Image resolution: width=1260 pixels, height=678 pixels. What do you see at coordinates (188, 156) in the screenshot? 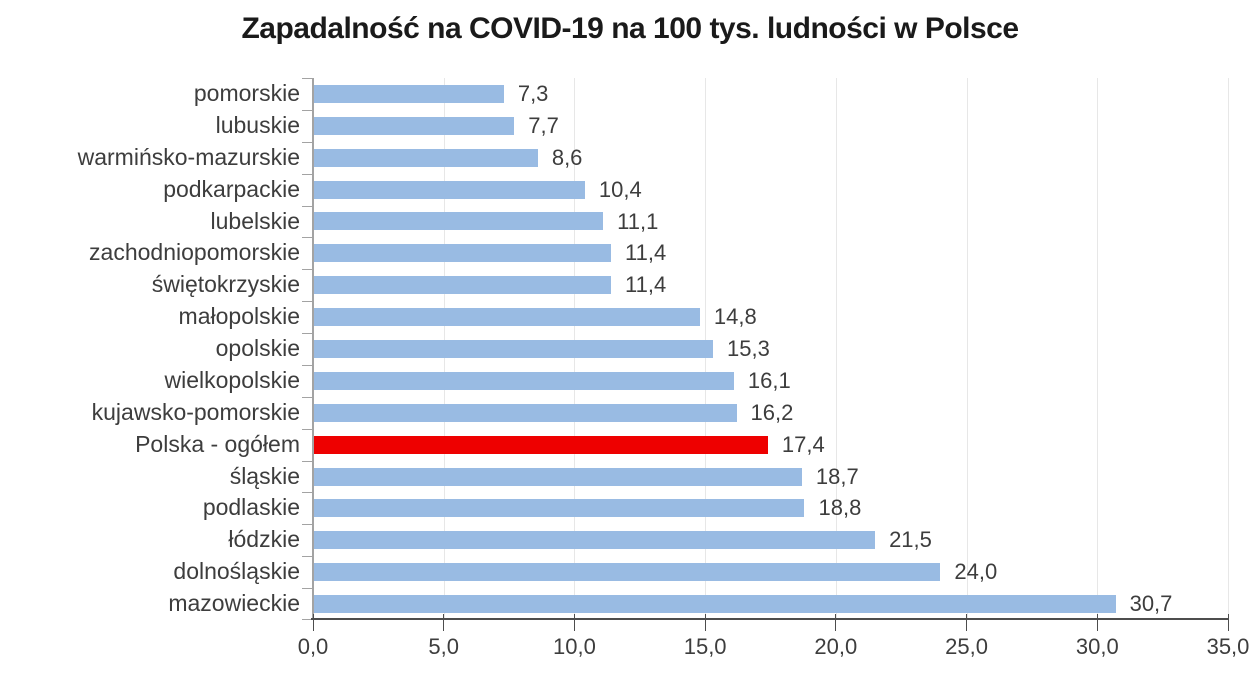
I see `category-label: warmińsko-mazurskie` at bounding box center [188, 156].